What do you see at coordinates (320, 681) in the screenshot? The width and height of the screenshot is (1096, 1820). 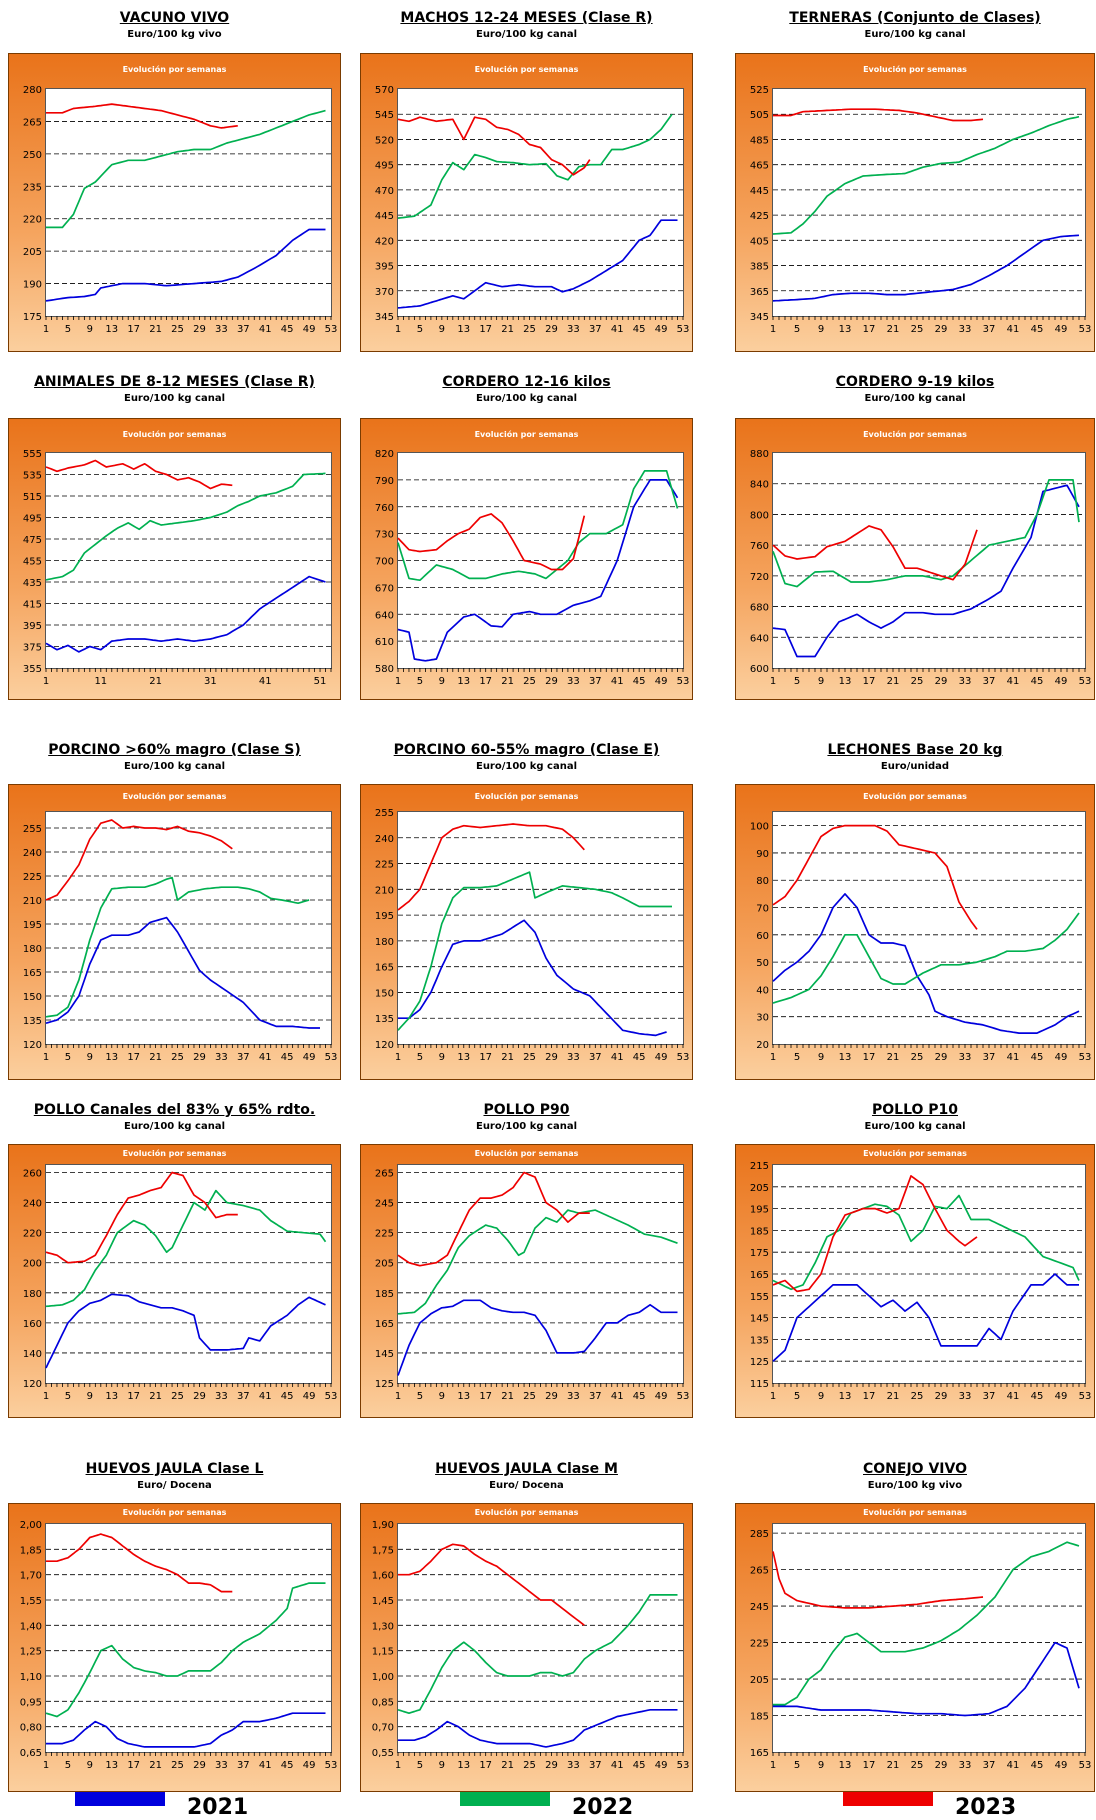 I see `x-tick-label: 51` at bounding box center [320, 681].